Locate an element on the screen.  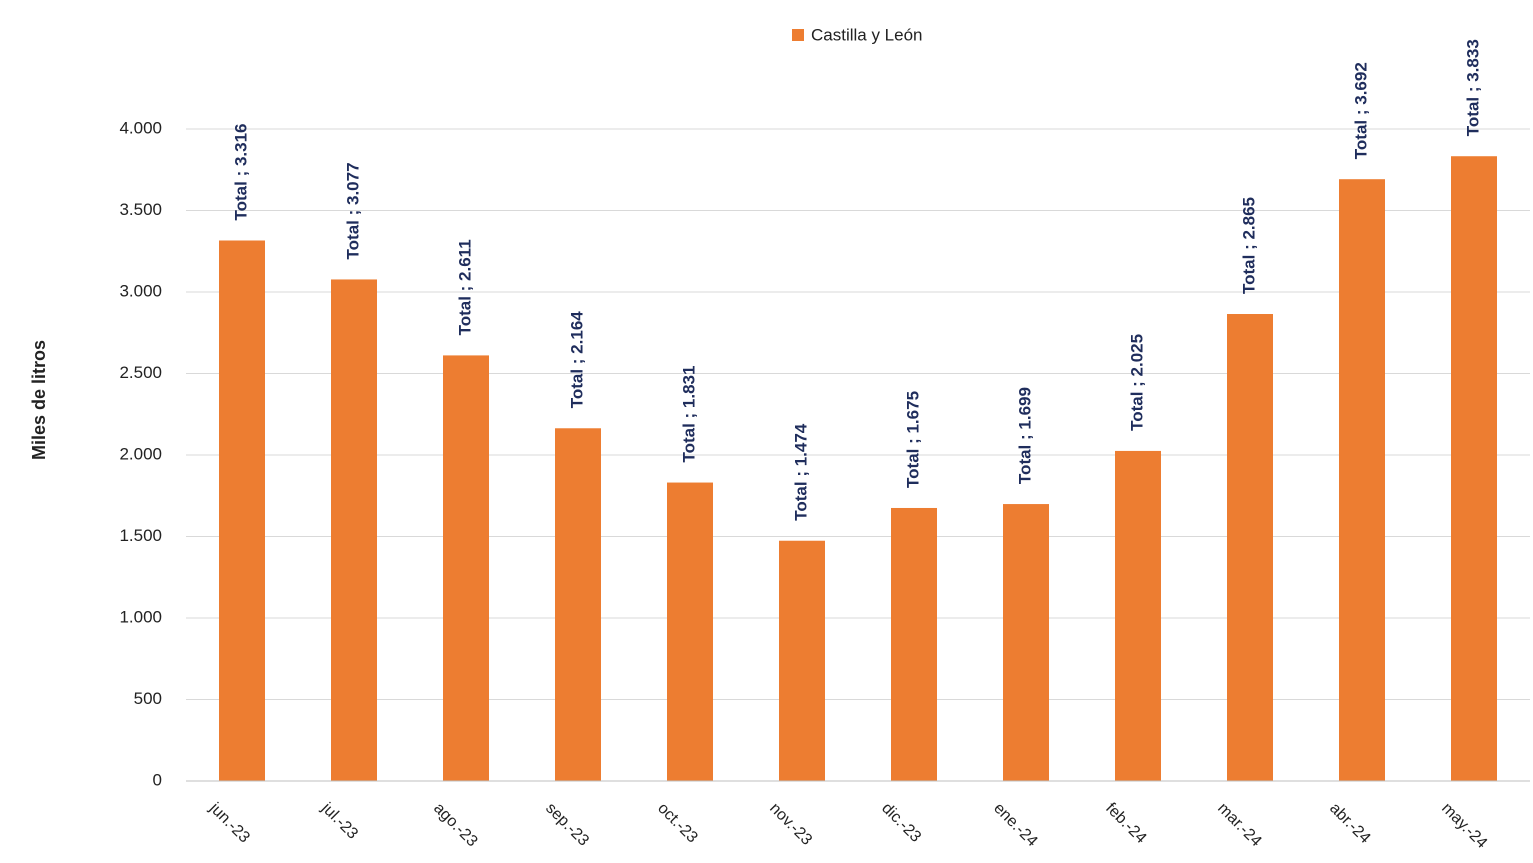
legend-label: Castilla y León is located at coordinates (867, 34).